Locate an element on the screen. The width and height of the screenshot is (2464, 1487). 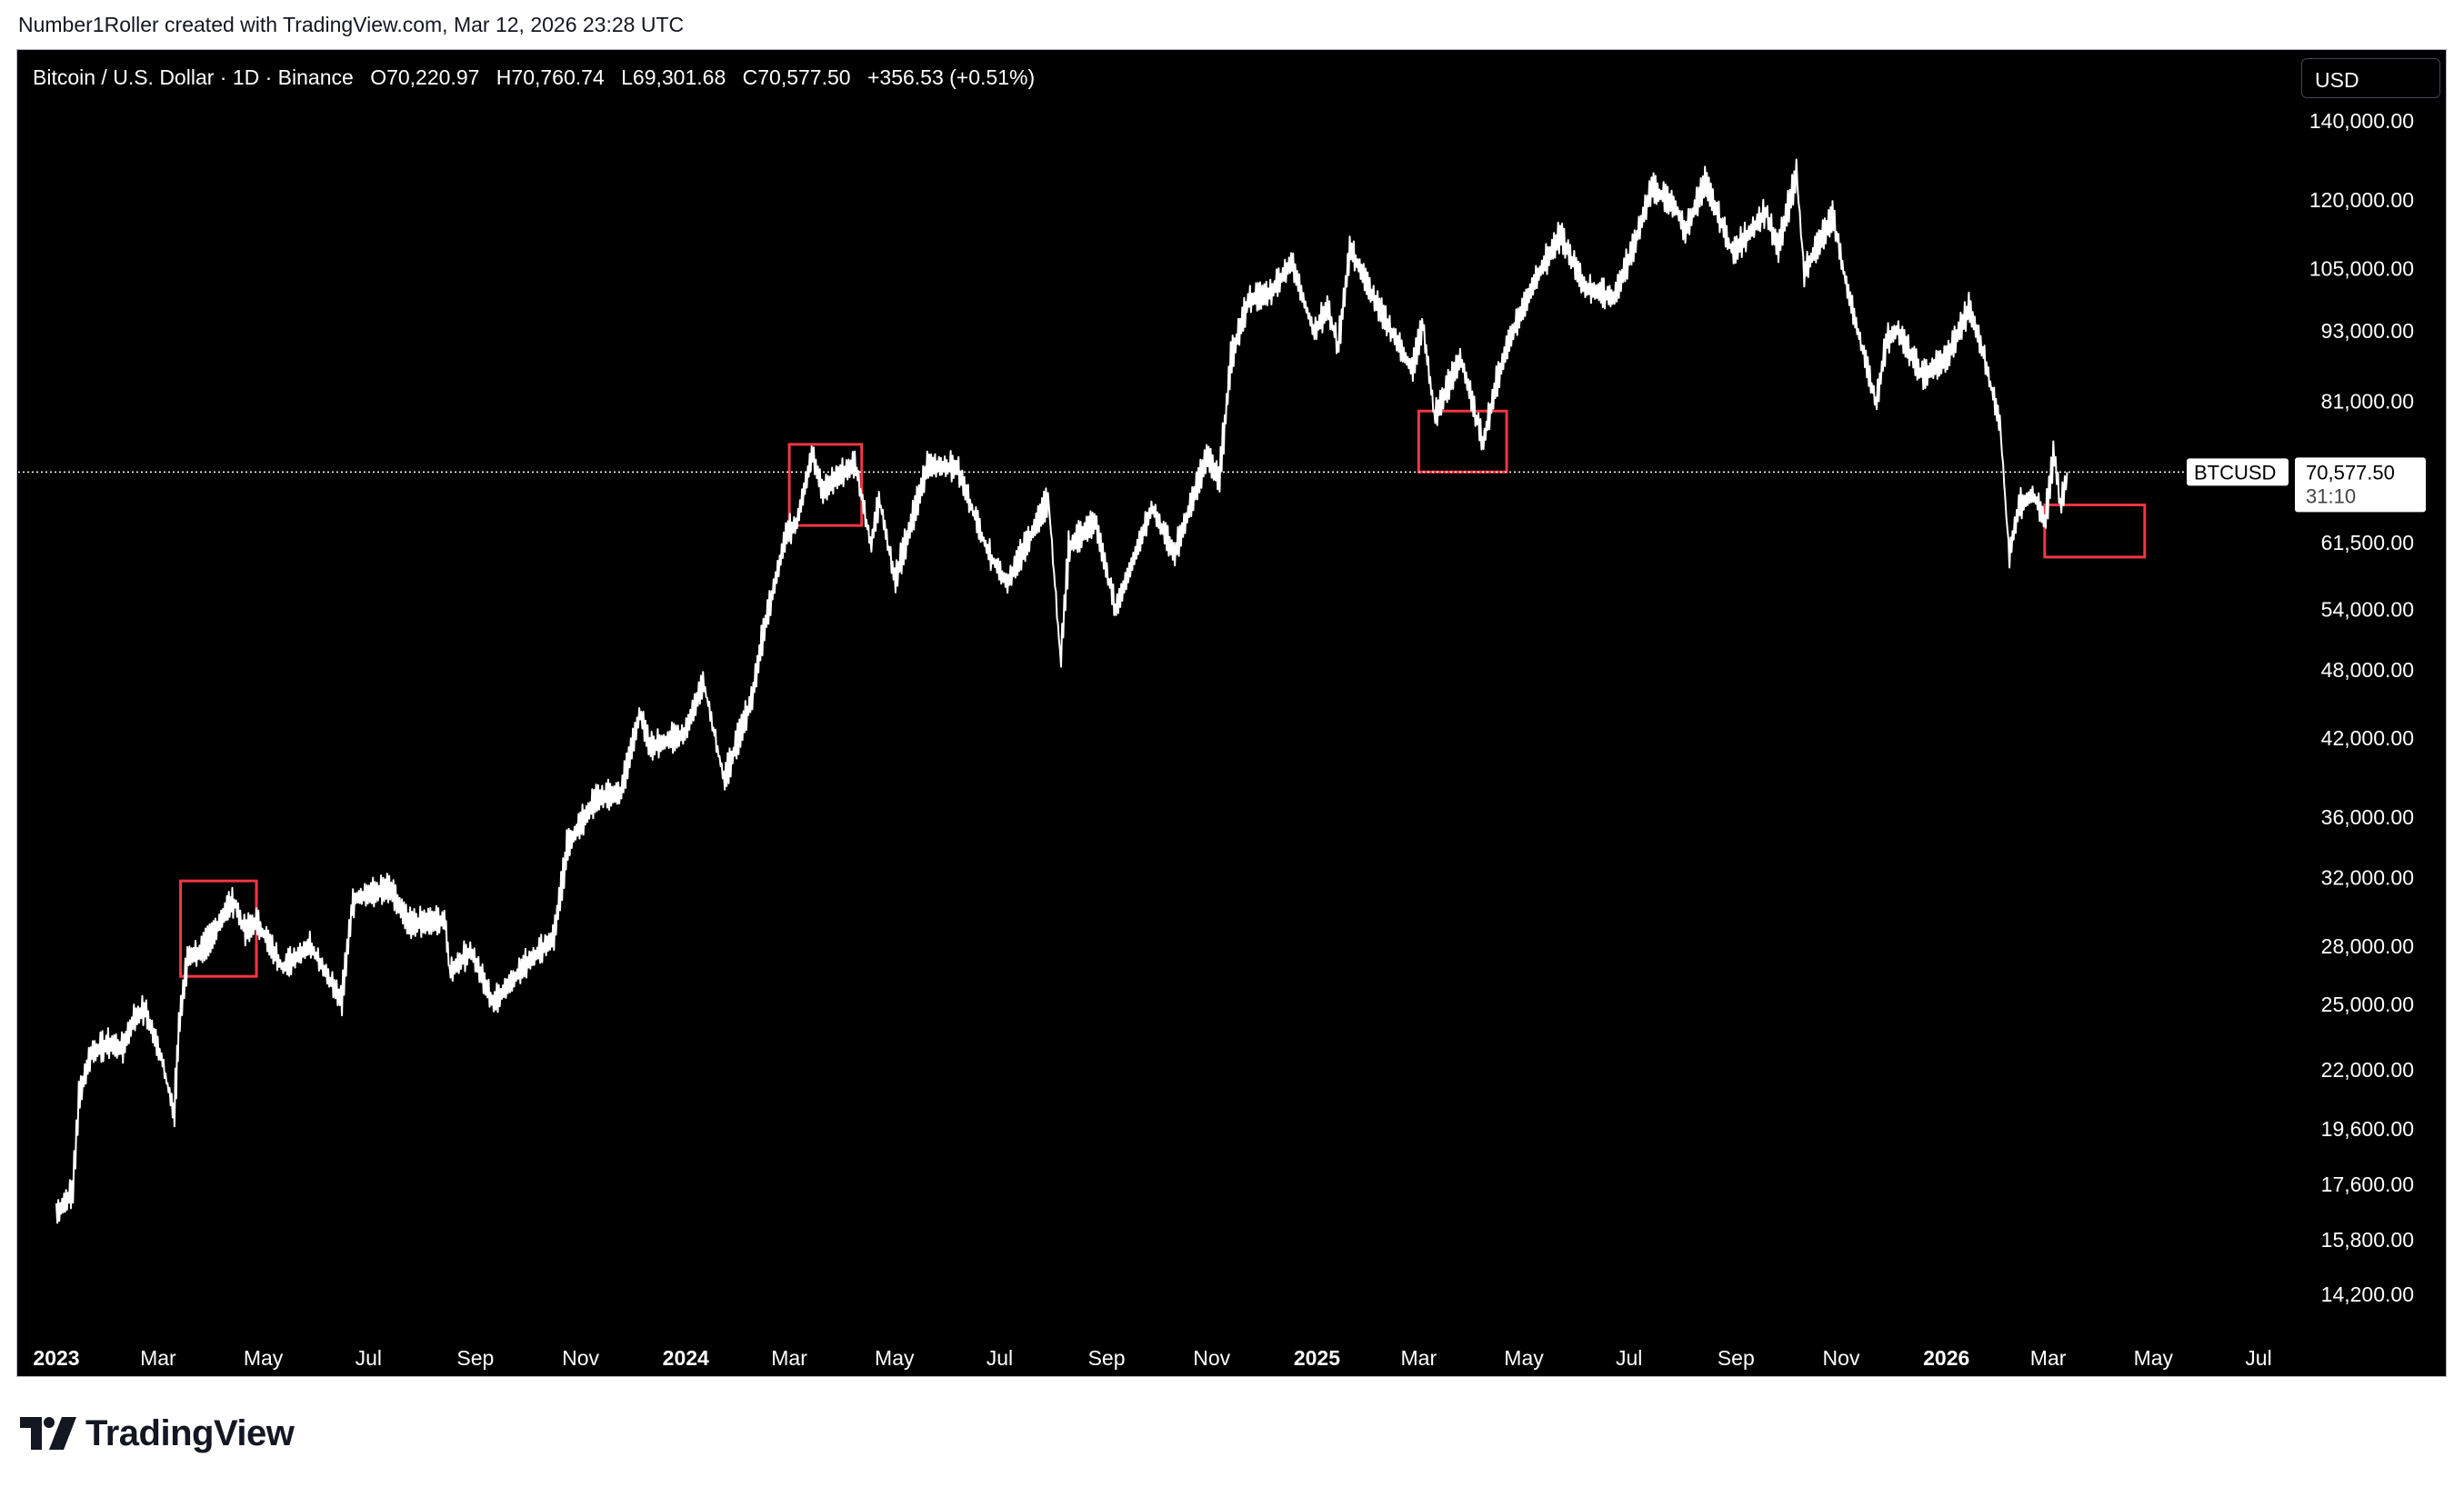
price-tick-label: 15,800.00 is located at coordinates (2367, 1240).